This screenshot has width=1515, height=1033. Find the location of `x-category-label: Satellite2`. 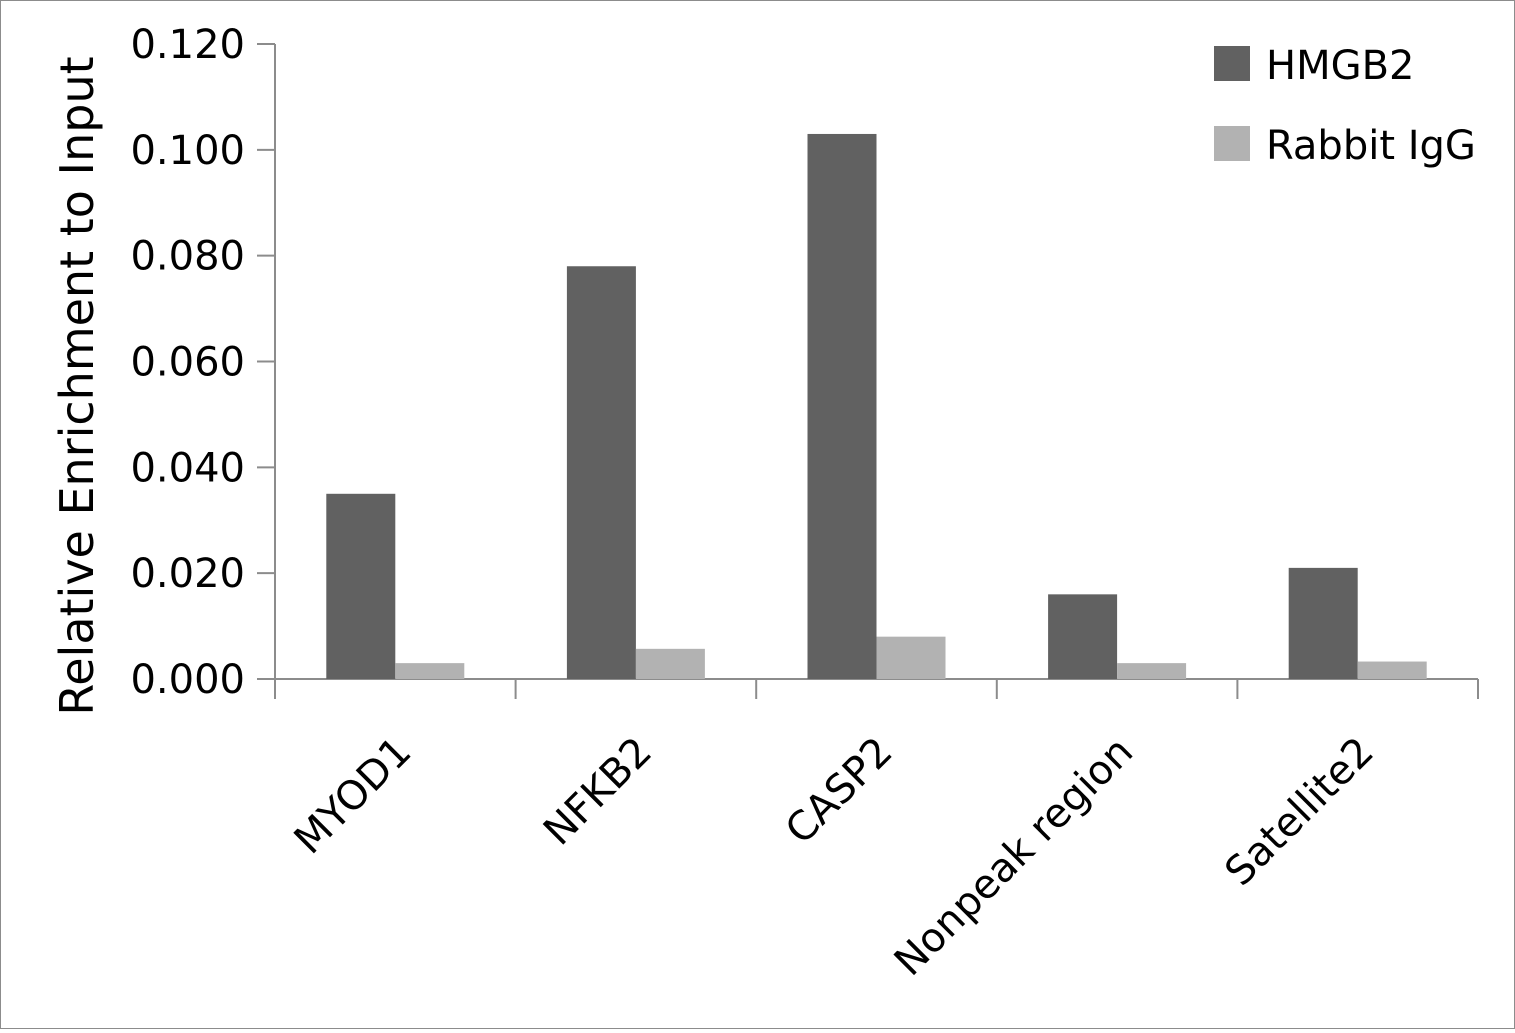

x-category-label: Satellite2 is located at coordinates (1299, 812).